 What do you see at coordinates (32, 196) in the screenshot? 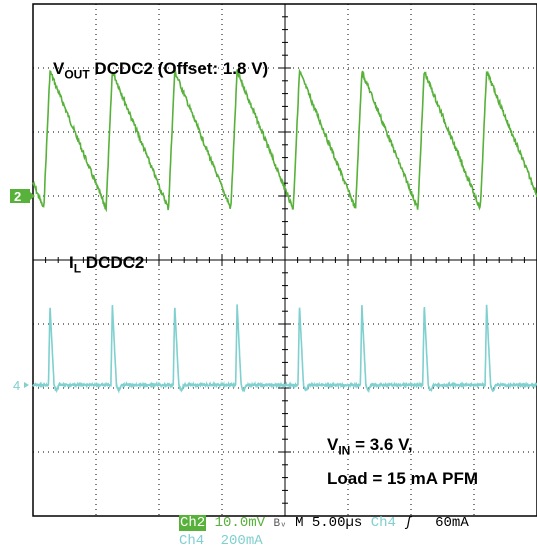
I see `ch2-marker-arrow` at bounding box center [32, 196].